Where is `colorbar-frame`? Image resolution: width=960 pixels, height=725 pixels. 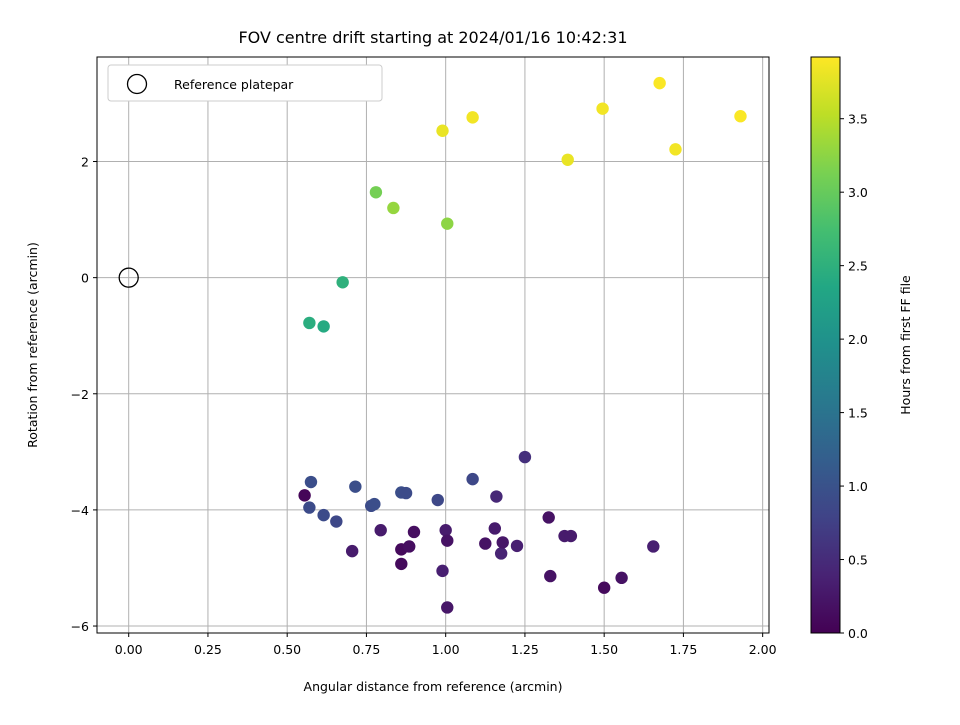 colorbar-frame is located at coordinates (825, 345).